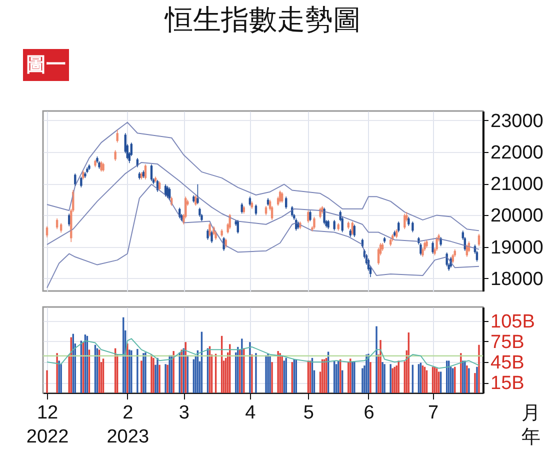  What do you see at coordinates (184, 413) in the screenshot?
I see `x-tick-label: 3` at bounding box center [184, 413].